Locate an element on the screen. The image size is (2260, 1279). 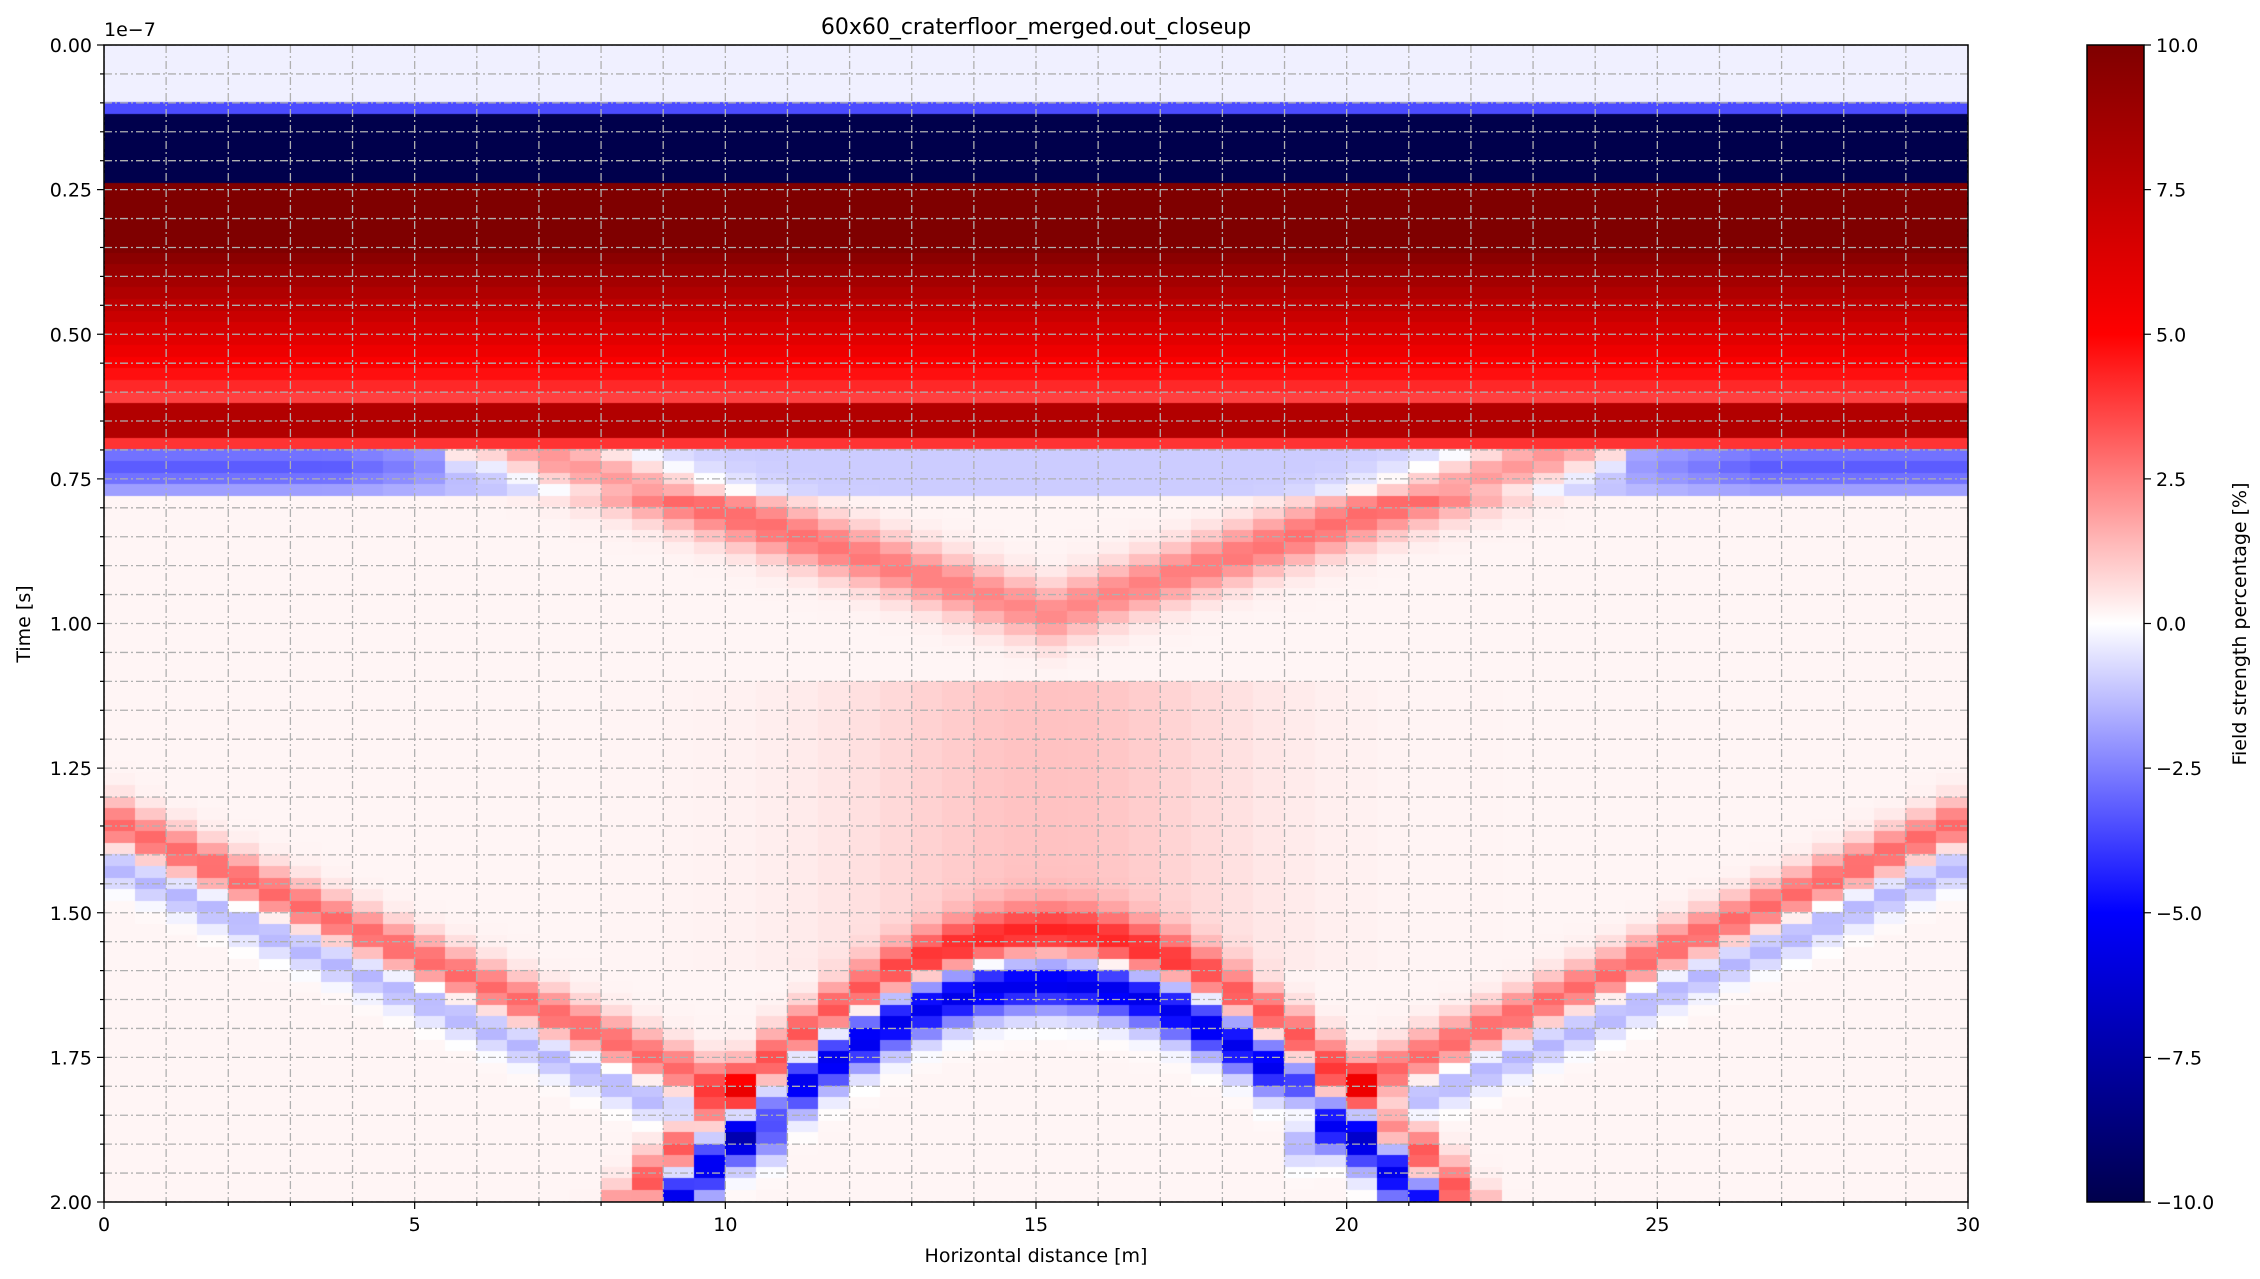
colorbar-gradient is located at coordinates (2115, 623).